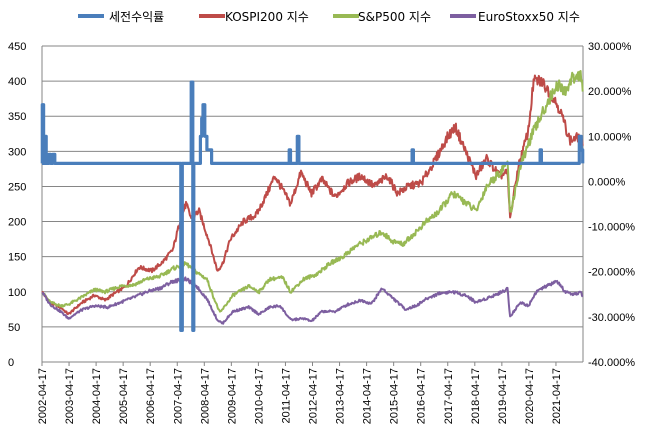 This screenshot has width=649, height=441. Describe the element at coordinates (610, 47) in the screenshot. I see `y-right-tick-label: 30.000%` at that location.